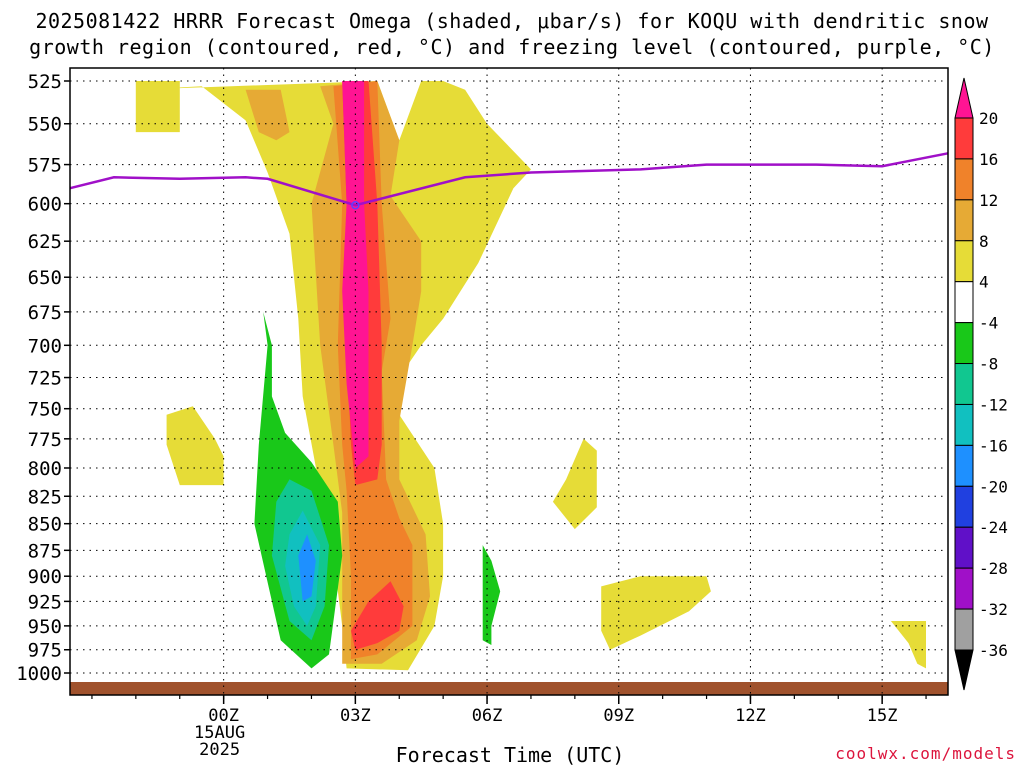 The width and height of the screenshot is (1024, 768). I want to click on colorbar-label-1: 16, so click(988, 159).